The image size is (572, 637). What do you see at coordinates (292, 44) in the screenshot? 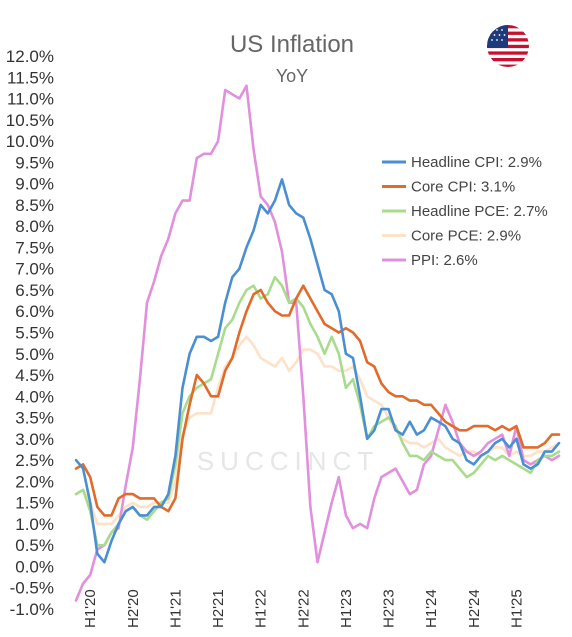
I see `chart-title: US Inflation` at bounding box center [292, 44].